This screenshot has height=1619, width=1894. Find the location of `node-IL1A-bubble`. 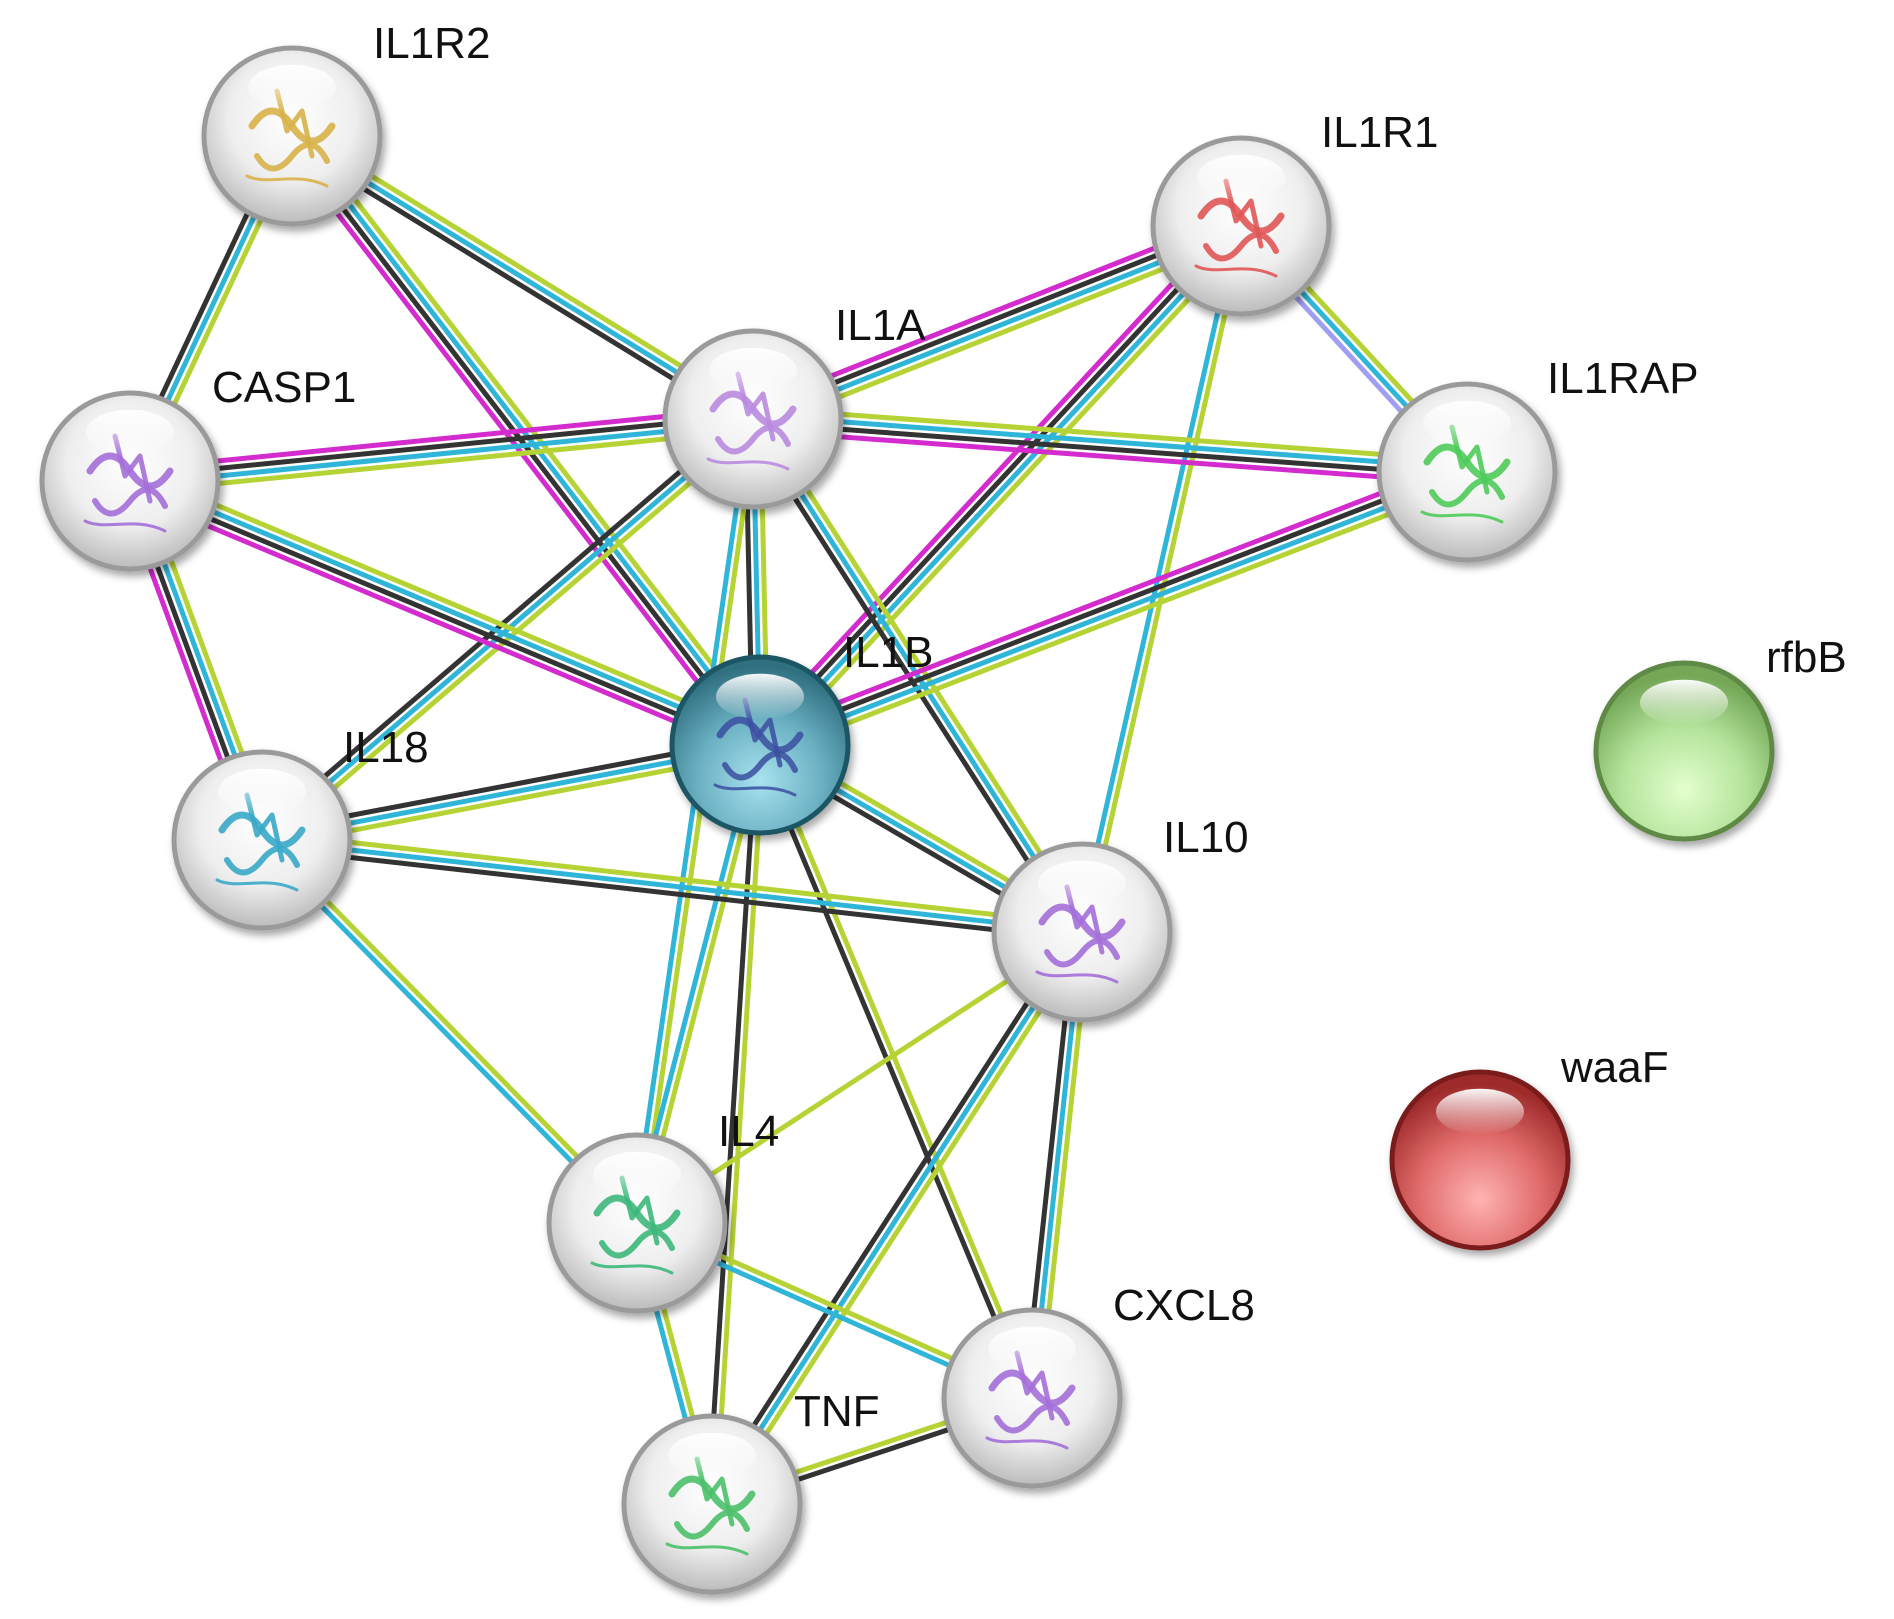

node-IL1A-bubble is located at coordinates (753, 419).